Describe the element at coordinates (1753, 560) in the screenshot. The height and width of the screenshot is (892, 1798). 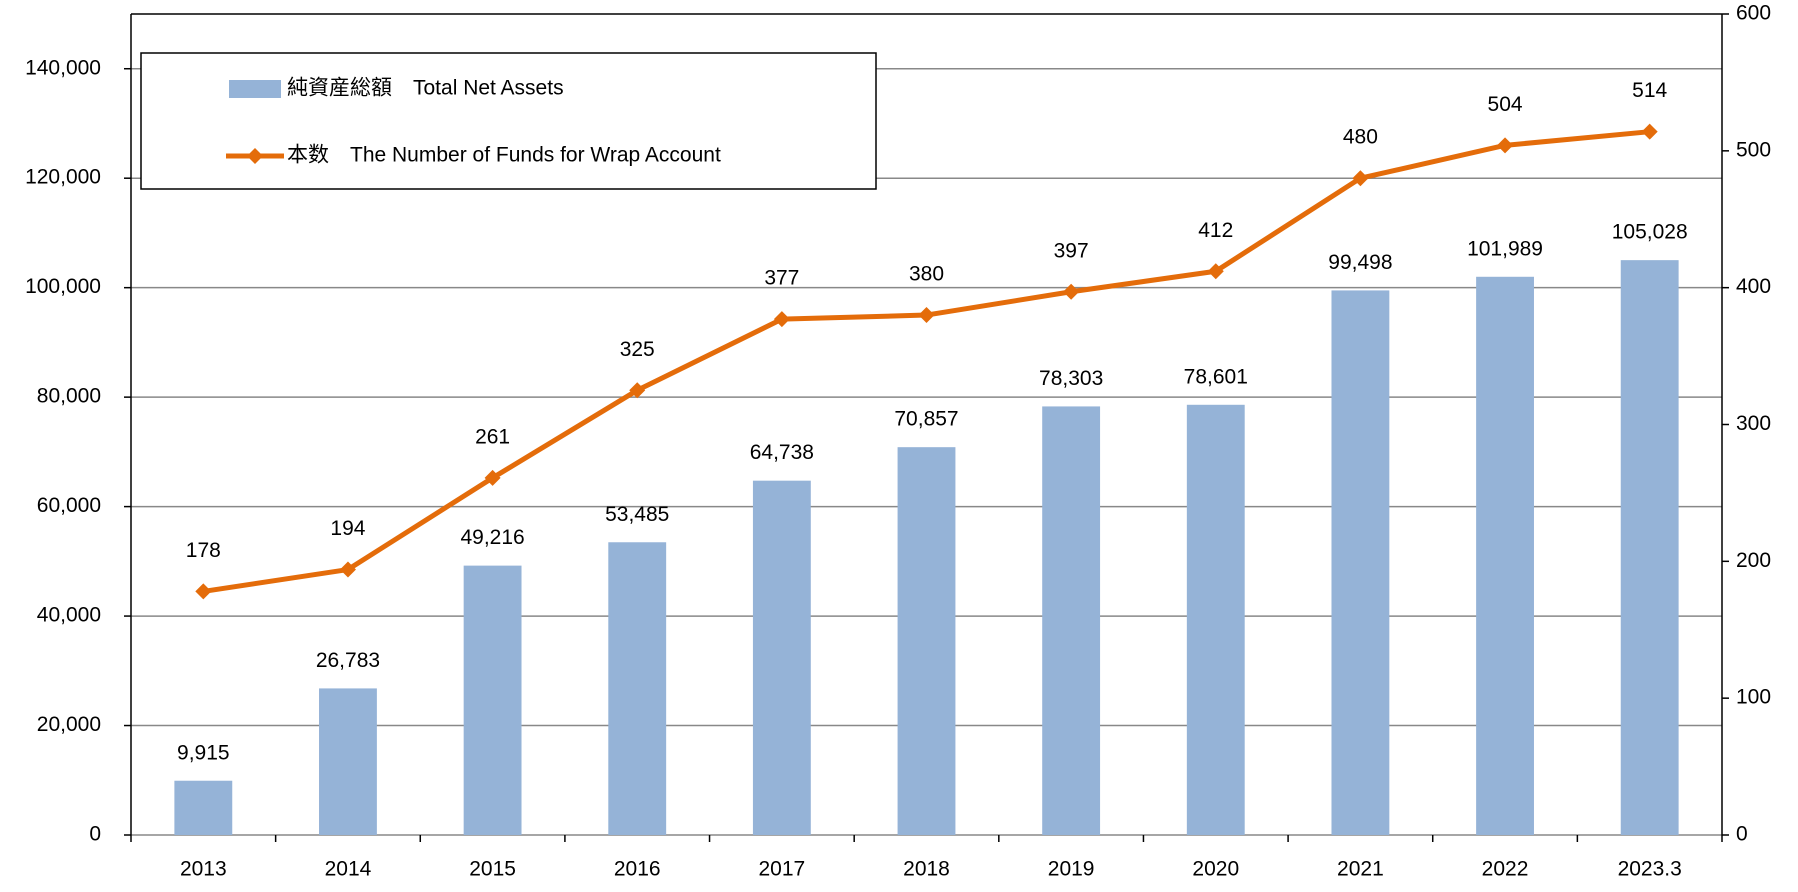
I see `y2-tick-label: 200` at that location.